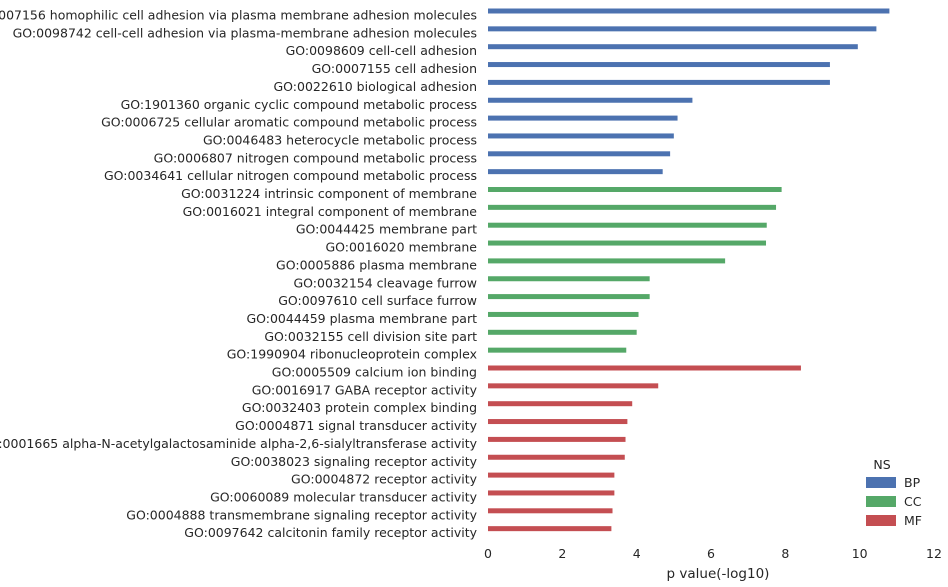  I want to click on category-label: GO:0007155 cell adhesion, so click(394, 68).